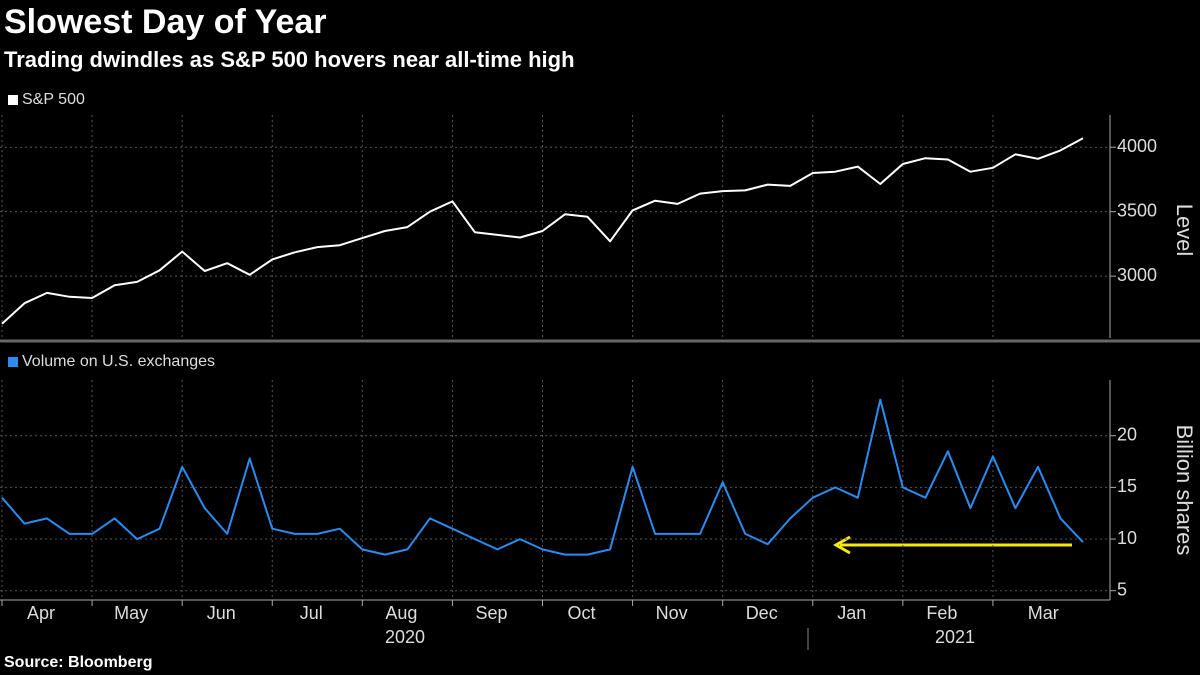 This screenshot has height=675, width=1200. What do you see at coordinates (491, 613) in the screenshot?
I see `x-tick-label: Sep` at bounding box center [491, 613].